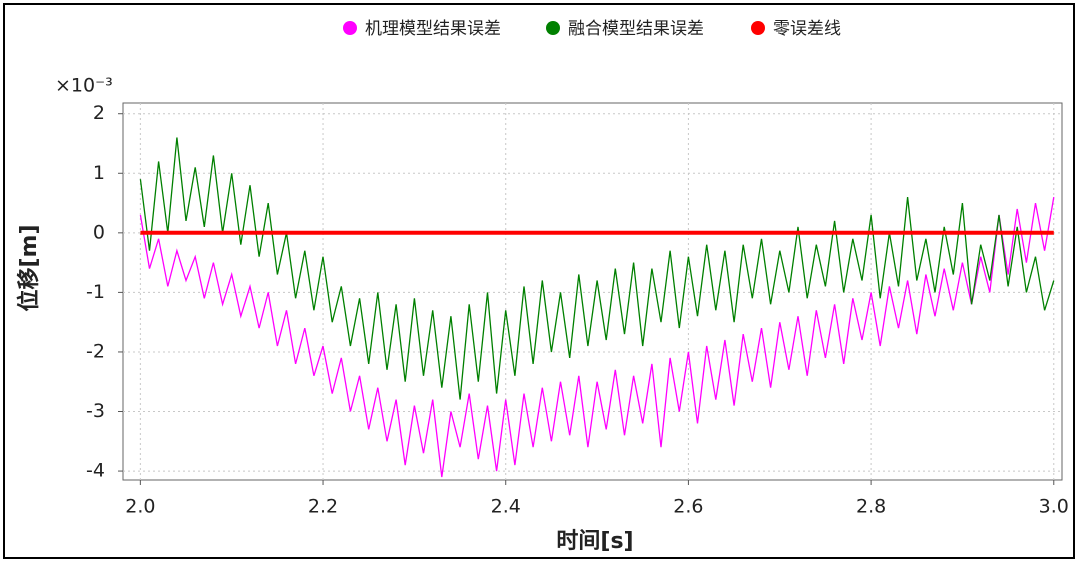 This screenshot has width=1080, height=564. Describe the element at coordinates (807, 29) in the screenshot. I see `legend-label: 零误差线` at that location.